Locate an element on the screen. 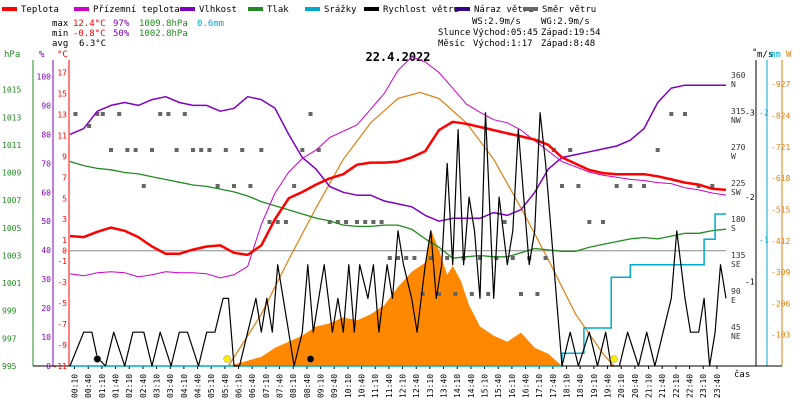 The image size is (800, 400). solar-tick-label: -309 is located at coordinates (780, 272).